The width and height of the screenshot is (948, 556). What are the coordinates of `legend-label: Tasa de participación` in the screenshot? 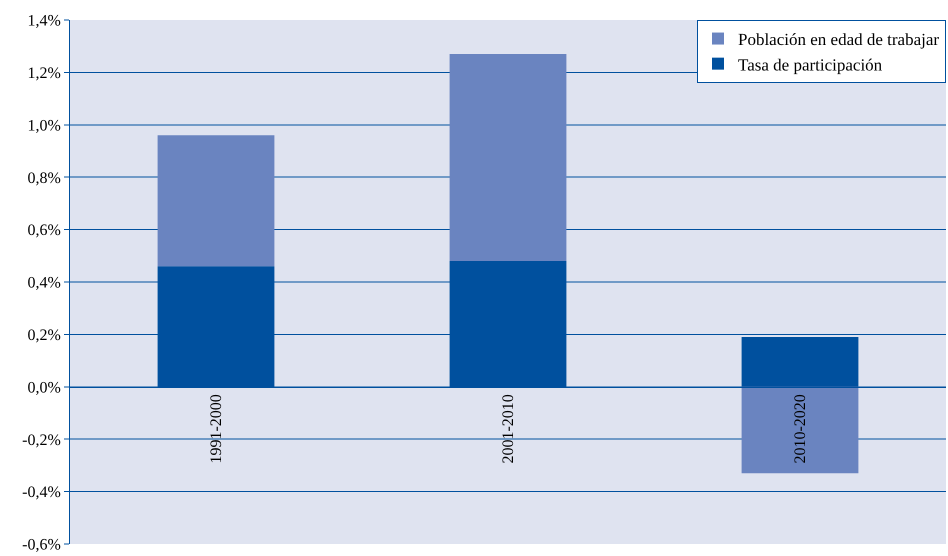 It's located at (810, 64).